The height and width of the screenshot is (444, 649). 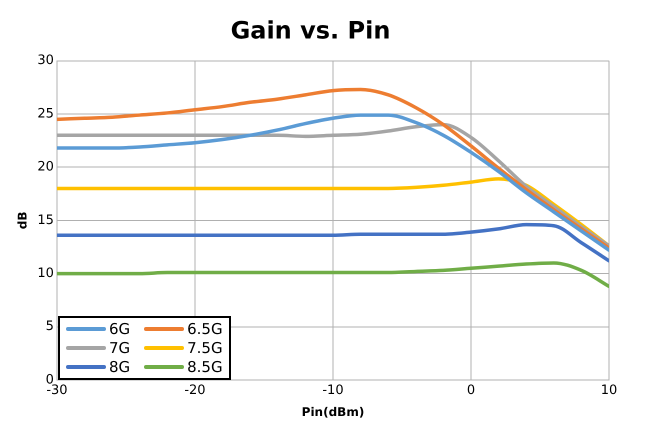 What do you see at coordinates (45, 273) in the screenshot?
I see `y-tick-label: 10` at bounding box center [45, 273].